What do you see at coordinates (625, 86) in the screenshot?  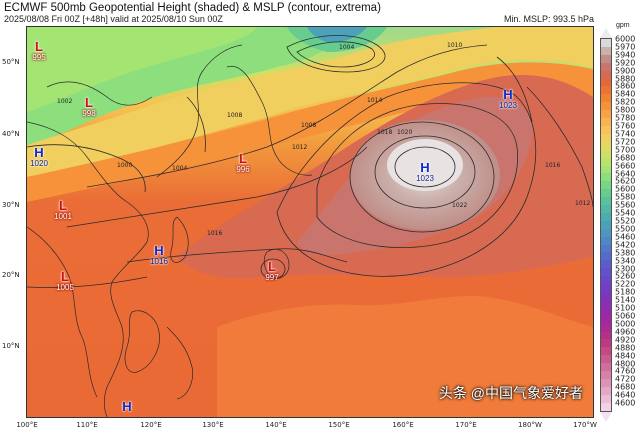 I see `colorbar-tick-label: 5860` at bounding box center [625, 86].